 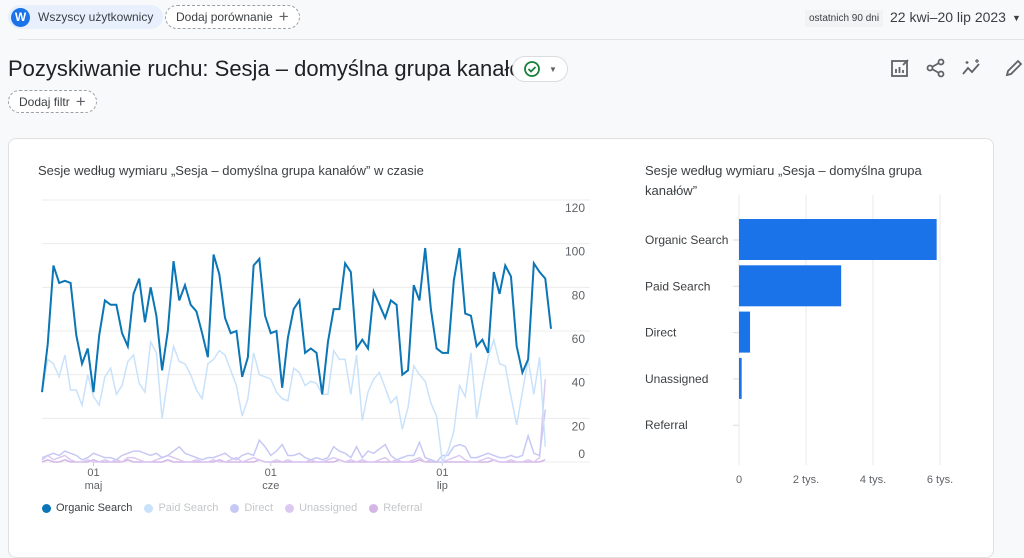 I want to click on y-tick-label: 0, so click(x=581, y=454).